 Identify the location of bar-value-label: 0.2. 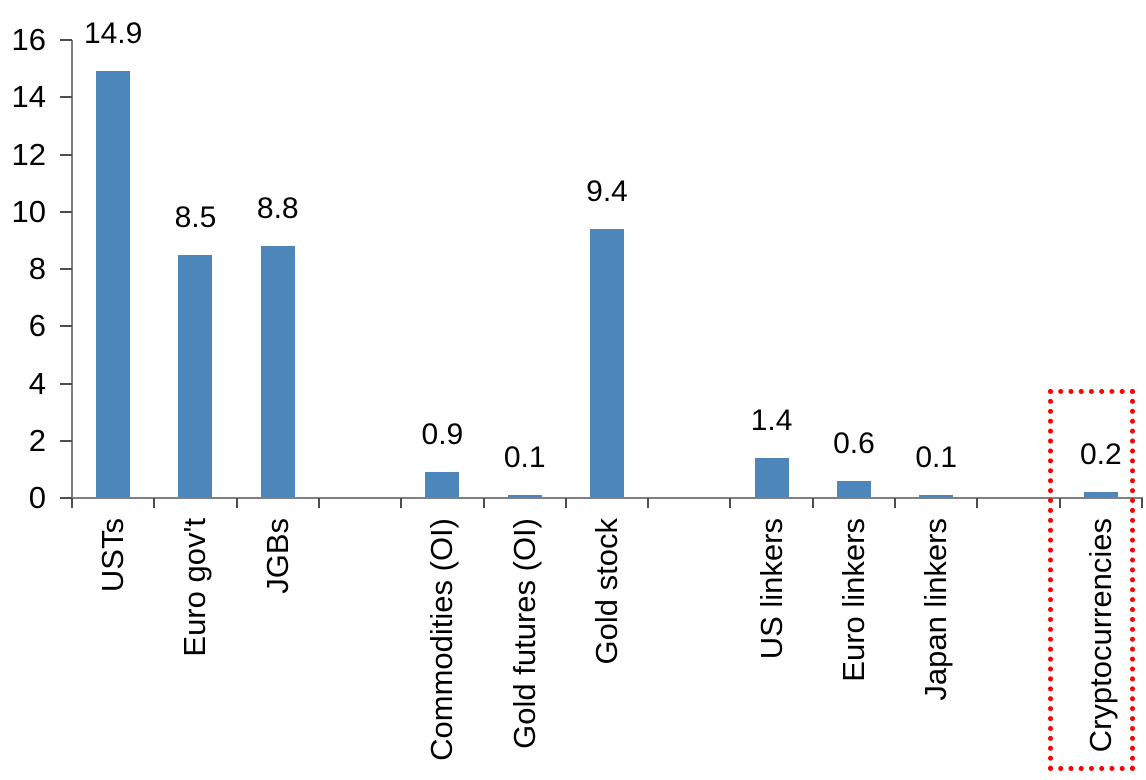
(1100, 455).